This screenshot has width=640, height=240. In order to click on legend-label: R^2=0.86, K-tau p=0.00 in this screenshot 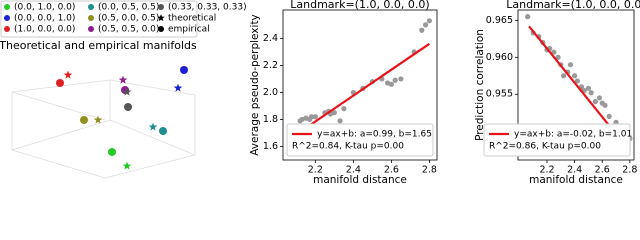, I will do `click(545, 147)`.